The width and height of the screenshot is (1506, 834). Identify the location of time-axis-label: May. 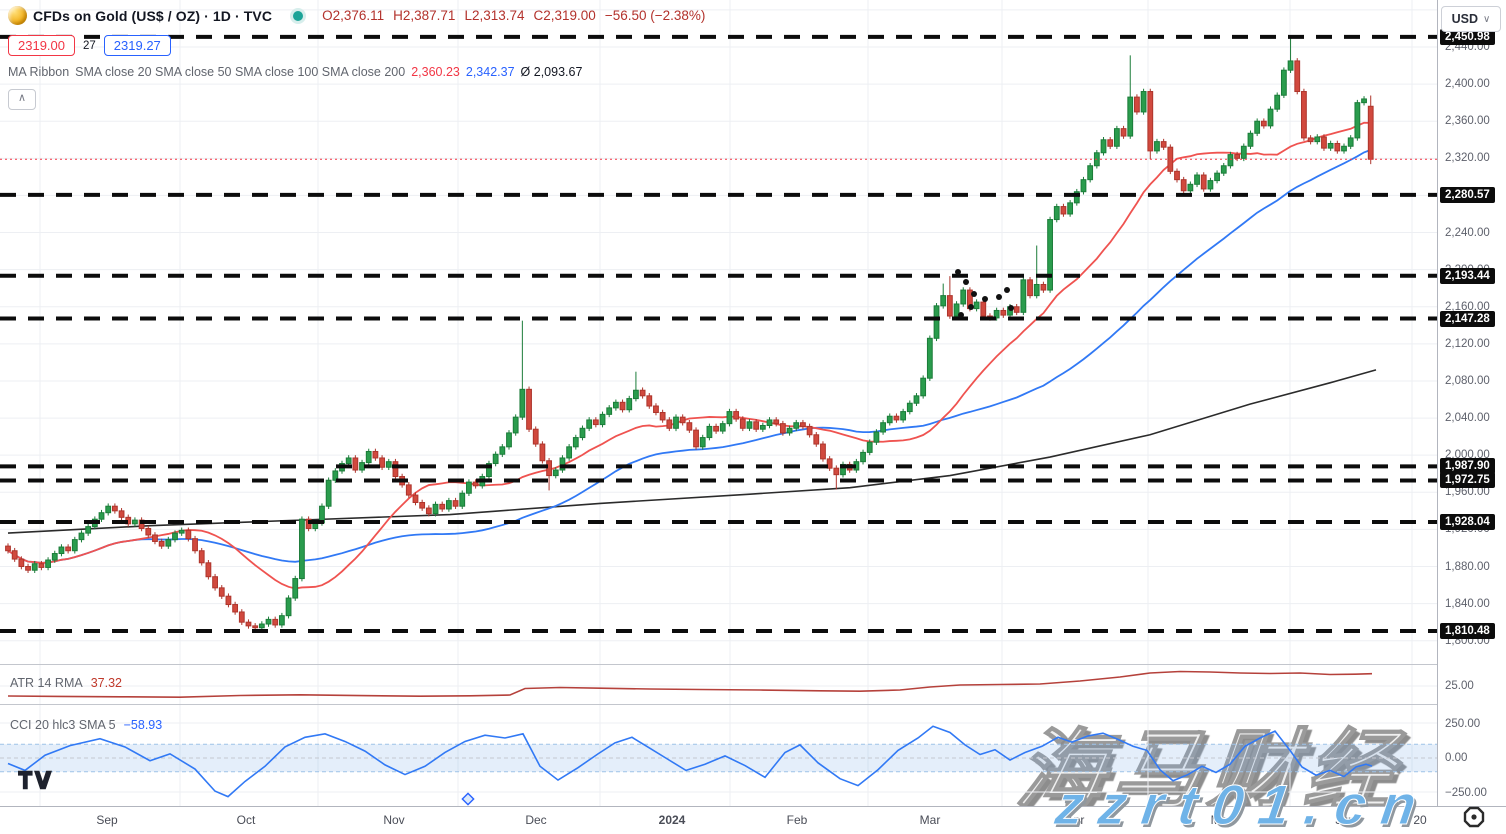
(1222, 820).